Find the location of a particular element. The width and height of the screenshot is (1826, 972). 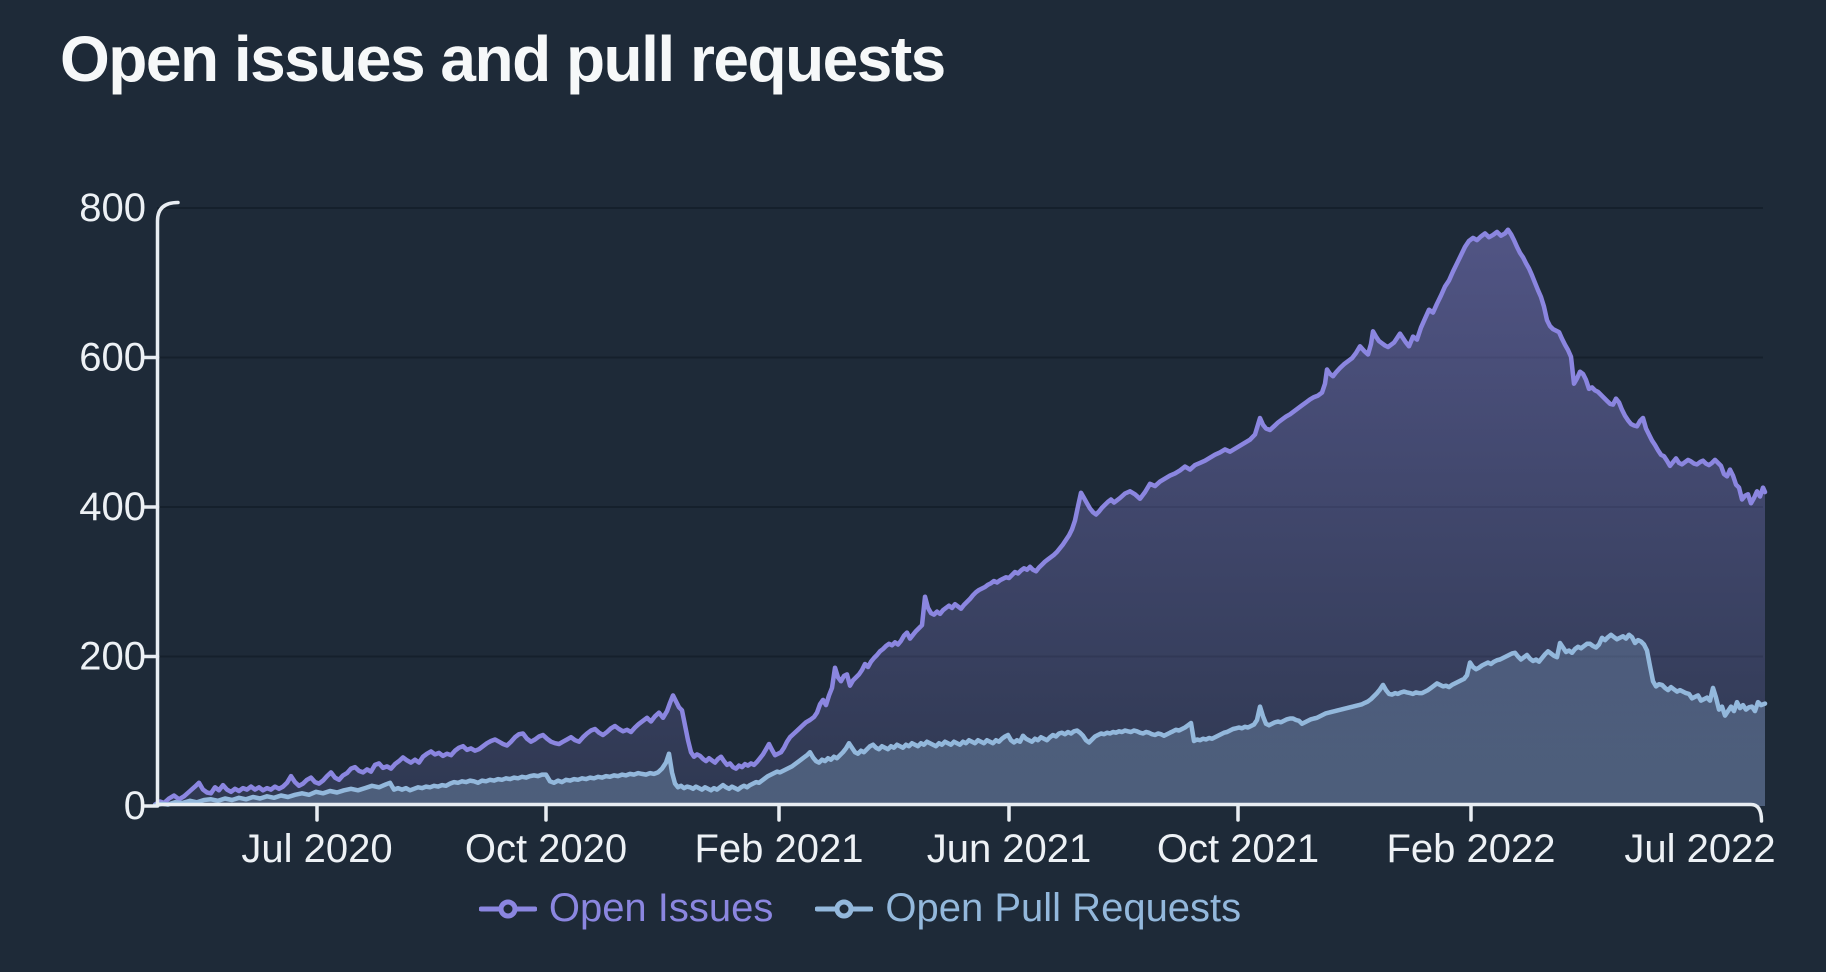

x-axis-label-Feb-2022: Feb 2022 is located at coordinates (1470, 849).